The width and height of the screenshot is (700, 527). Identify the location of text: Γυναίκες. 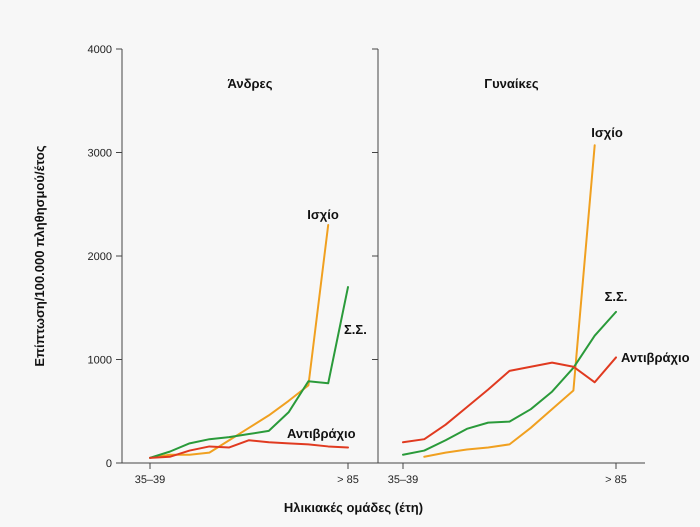
(511, 83).